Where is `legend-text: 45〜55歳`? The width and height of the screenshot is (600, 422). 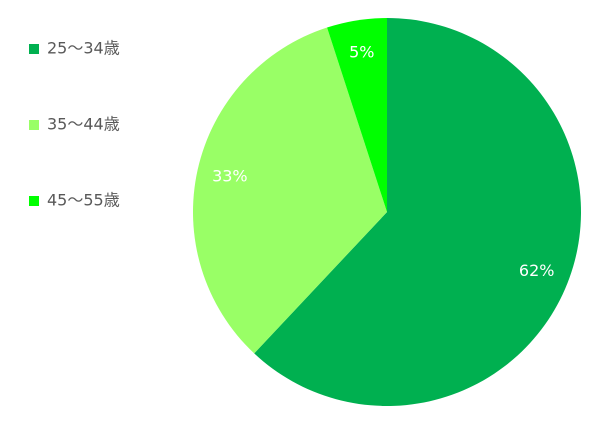
legend-text: 45〜55歳 is located at coordinates (83, 200).